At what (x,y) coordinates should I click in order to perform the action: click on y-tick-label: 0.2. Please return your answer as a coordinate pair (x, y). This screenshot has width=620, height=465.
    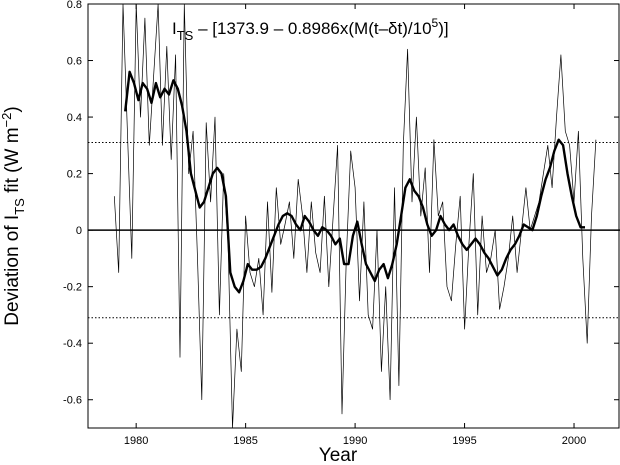
    Looking at the image, I should click on (74, 175).